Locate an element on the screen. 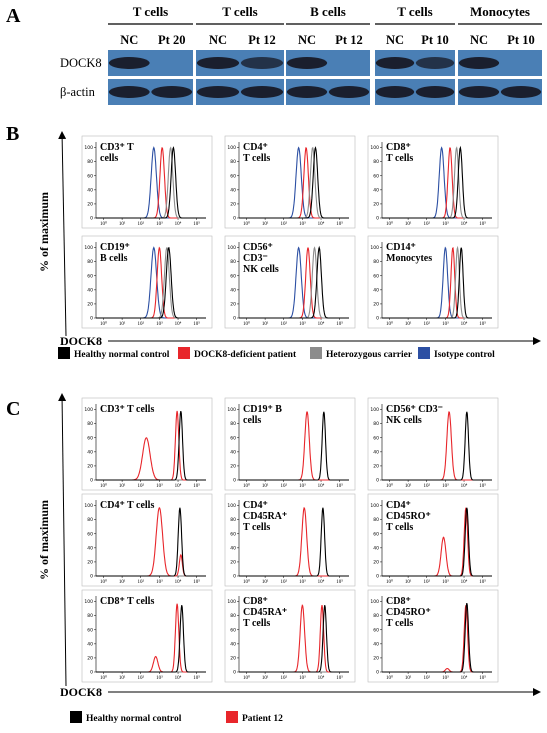 Image resolution: width=547 pixels, height=733 pixels. group-label: Monocytes is located at coordinates (500, 11).